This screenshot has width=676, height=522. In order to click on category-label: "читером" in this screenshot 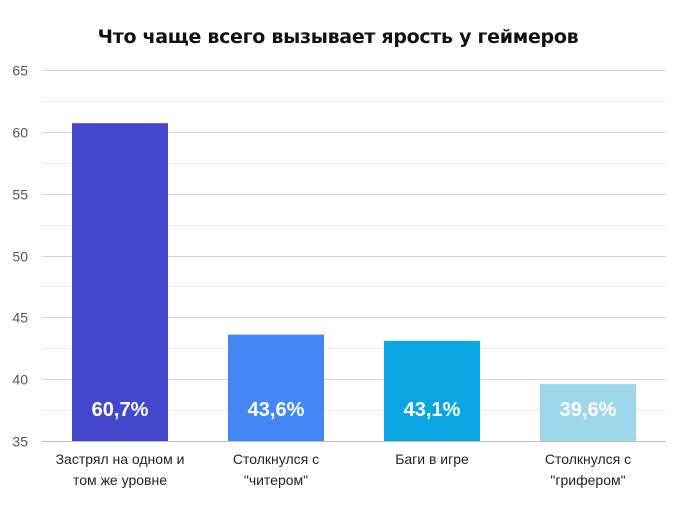, I will do `click(276, 480)`.